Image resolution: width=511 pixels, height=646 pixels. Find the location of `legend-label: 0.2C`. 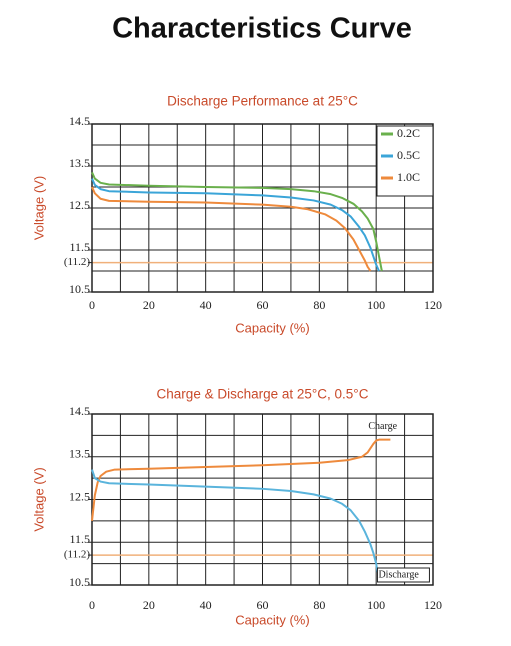

legend-label: 0.2C is located at coordinates (408, 133).